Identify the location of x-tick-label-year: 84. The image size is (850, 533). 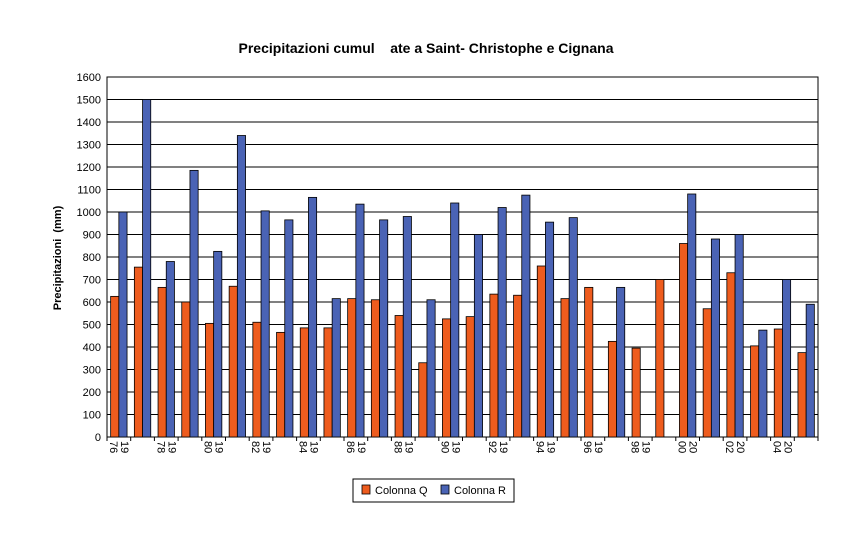
(302, 447).